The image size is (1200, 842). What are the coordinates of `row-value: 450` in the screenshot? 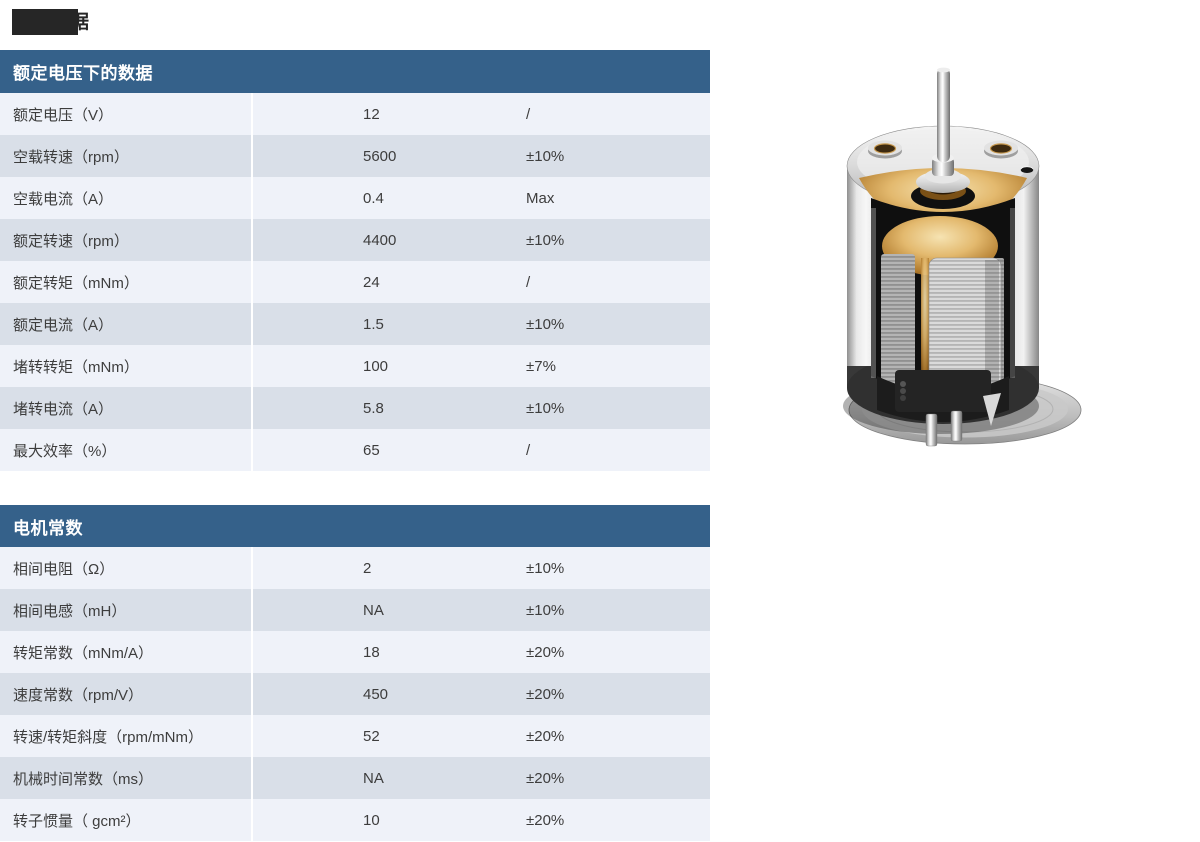 It's located at (376, 694).